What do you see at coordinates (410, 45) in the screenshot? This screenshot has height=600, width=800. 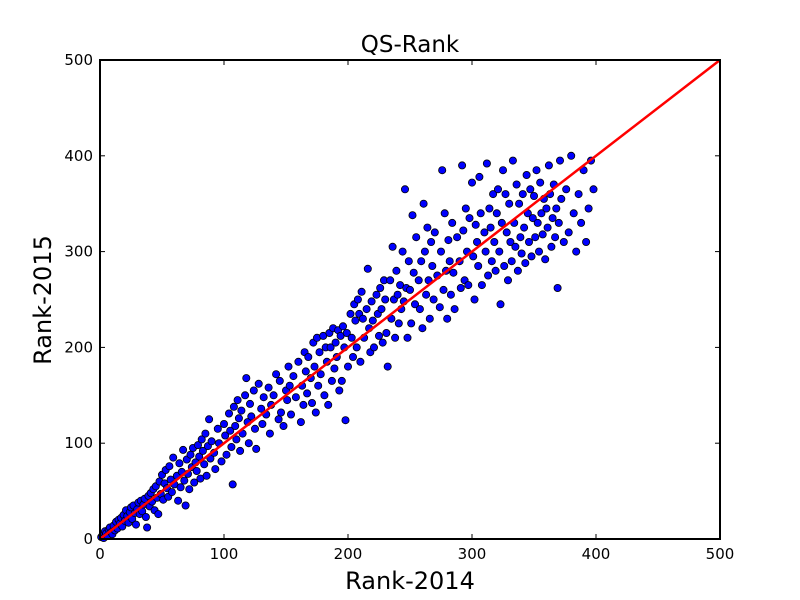 I see `chart-title: QS-Rank` at bounding box center [410, 45].